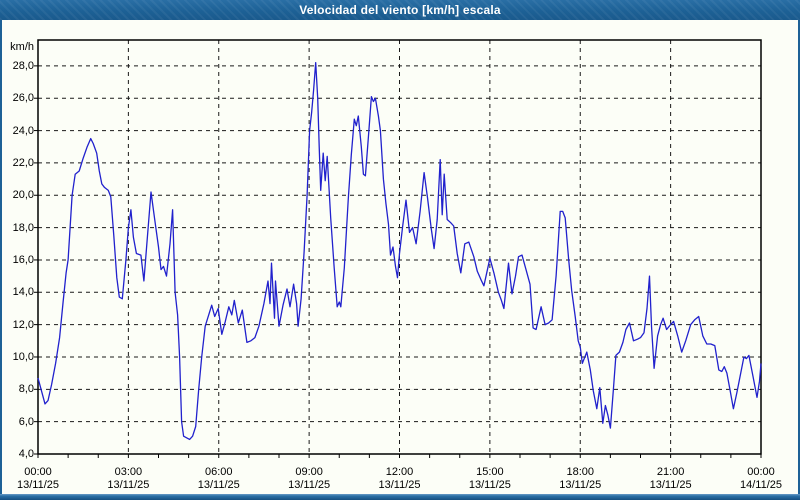  I want to click on y-axis-label: 22,0, so click(23, 162).